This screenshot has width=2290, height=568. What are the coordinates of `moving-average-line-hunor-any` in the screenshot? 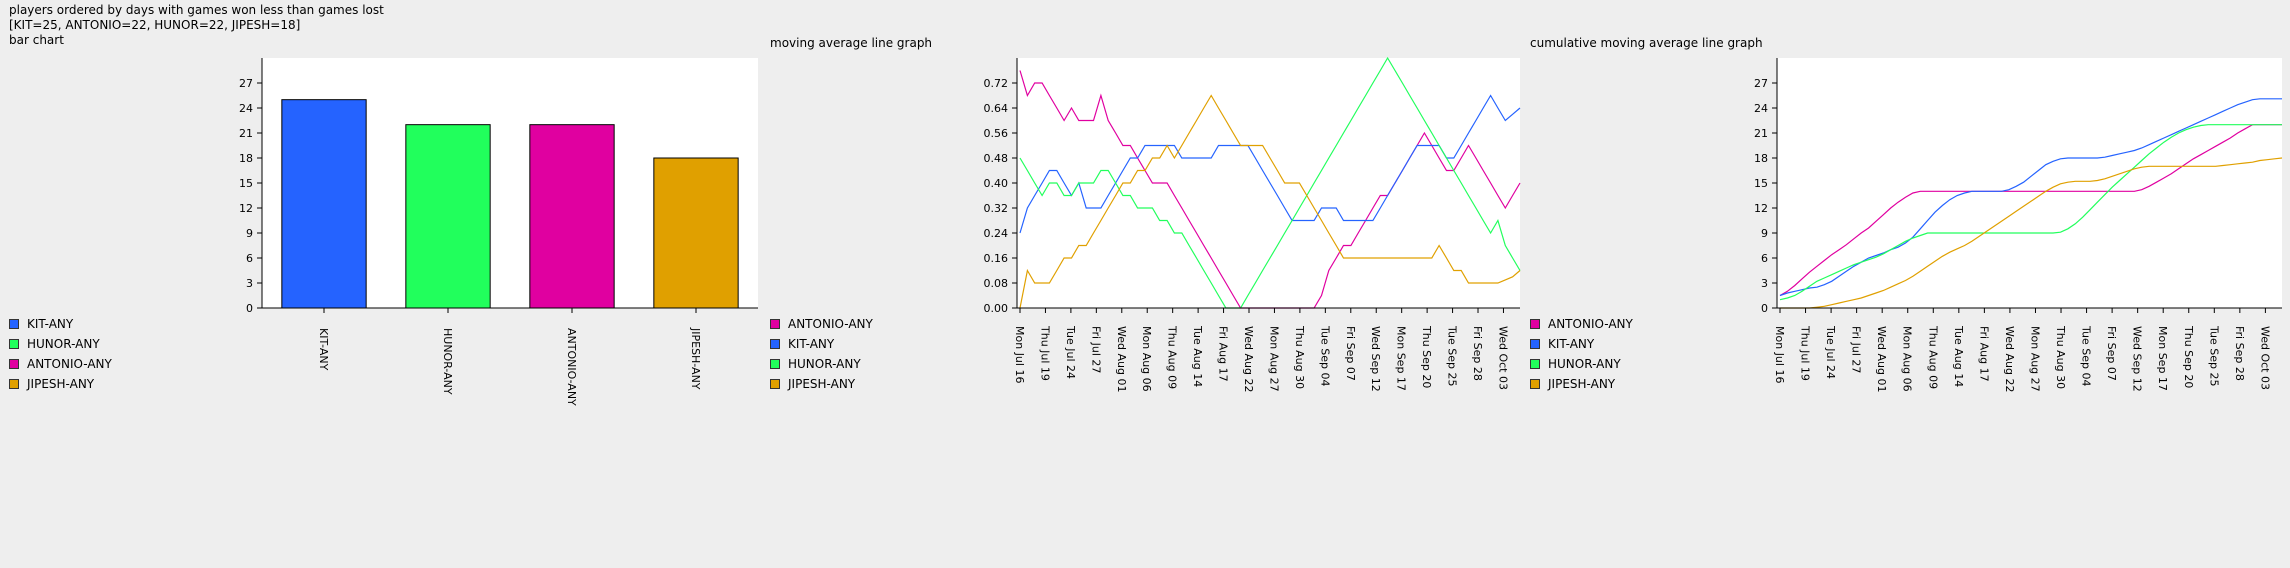 It's located at (1270, 182).